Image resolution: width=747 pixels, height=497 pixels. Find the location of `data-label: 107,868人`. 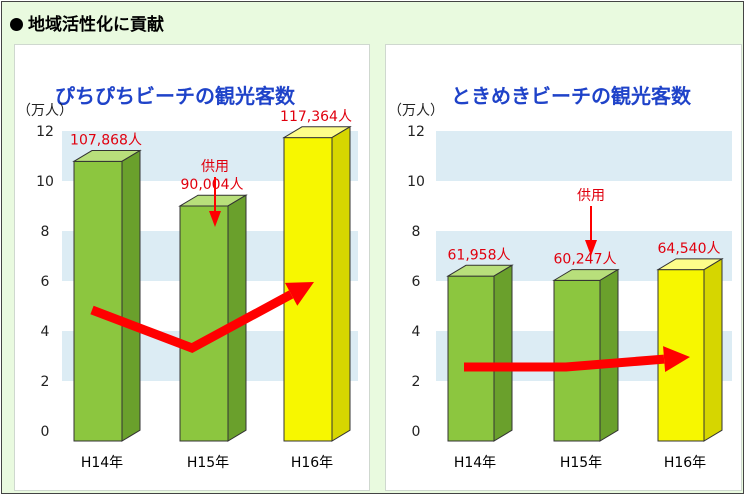

data-label: 107,868人 is located at coordinates (106, 141).